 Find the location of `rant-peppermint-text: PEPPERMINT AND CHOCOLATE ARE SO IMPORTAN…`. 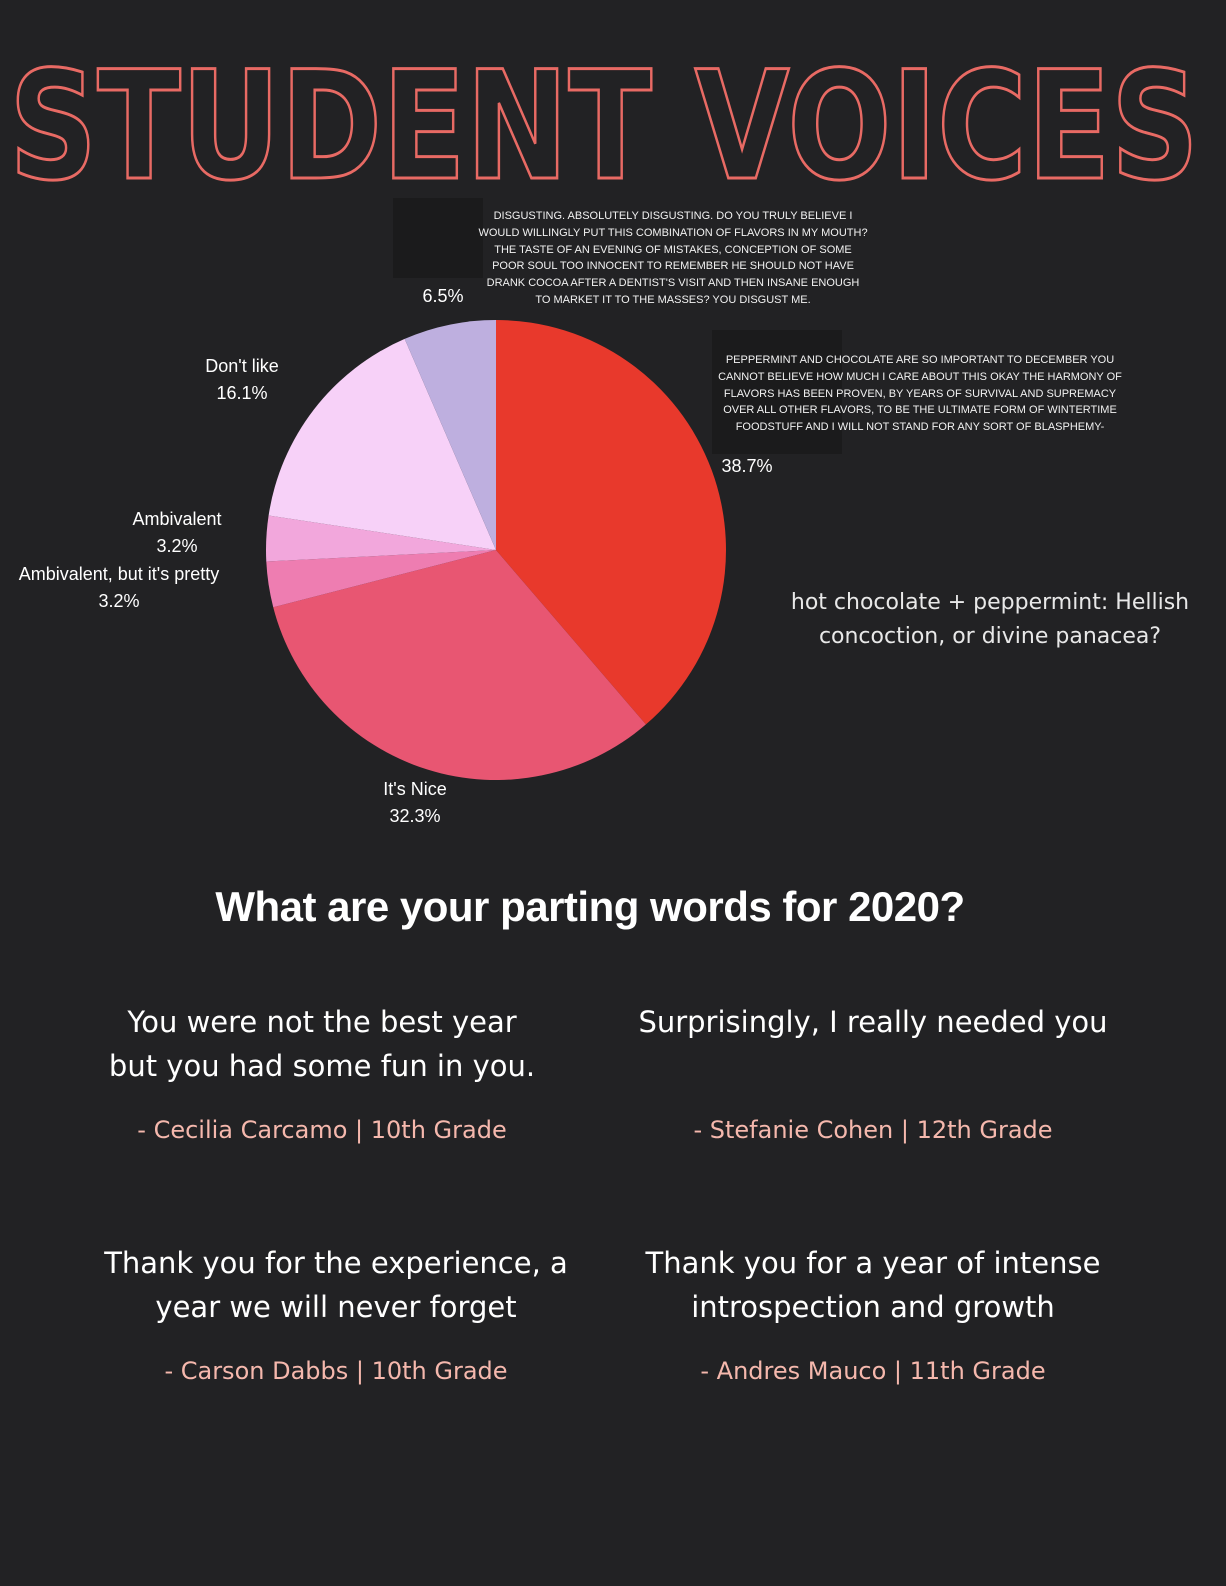

rant-peppermint-text: PEPPERMINT AND CHOCOLATE ARE SO IMPORTAN… is located at coordinates (920, 394).